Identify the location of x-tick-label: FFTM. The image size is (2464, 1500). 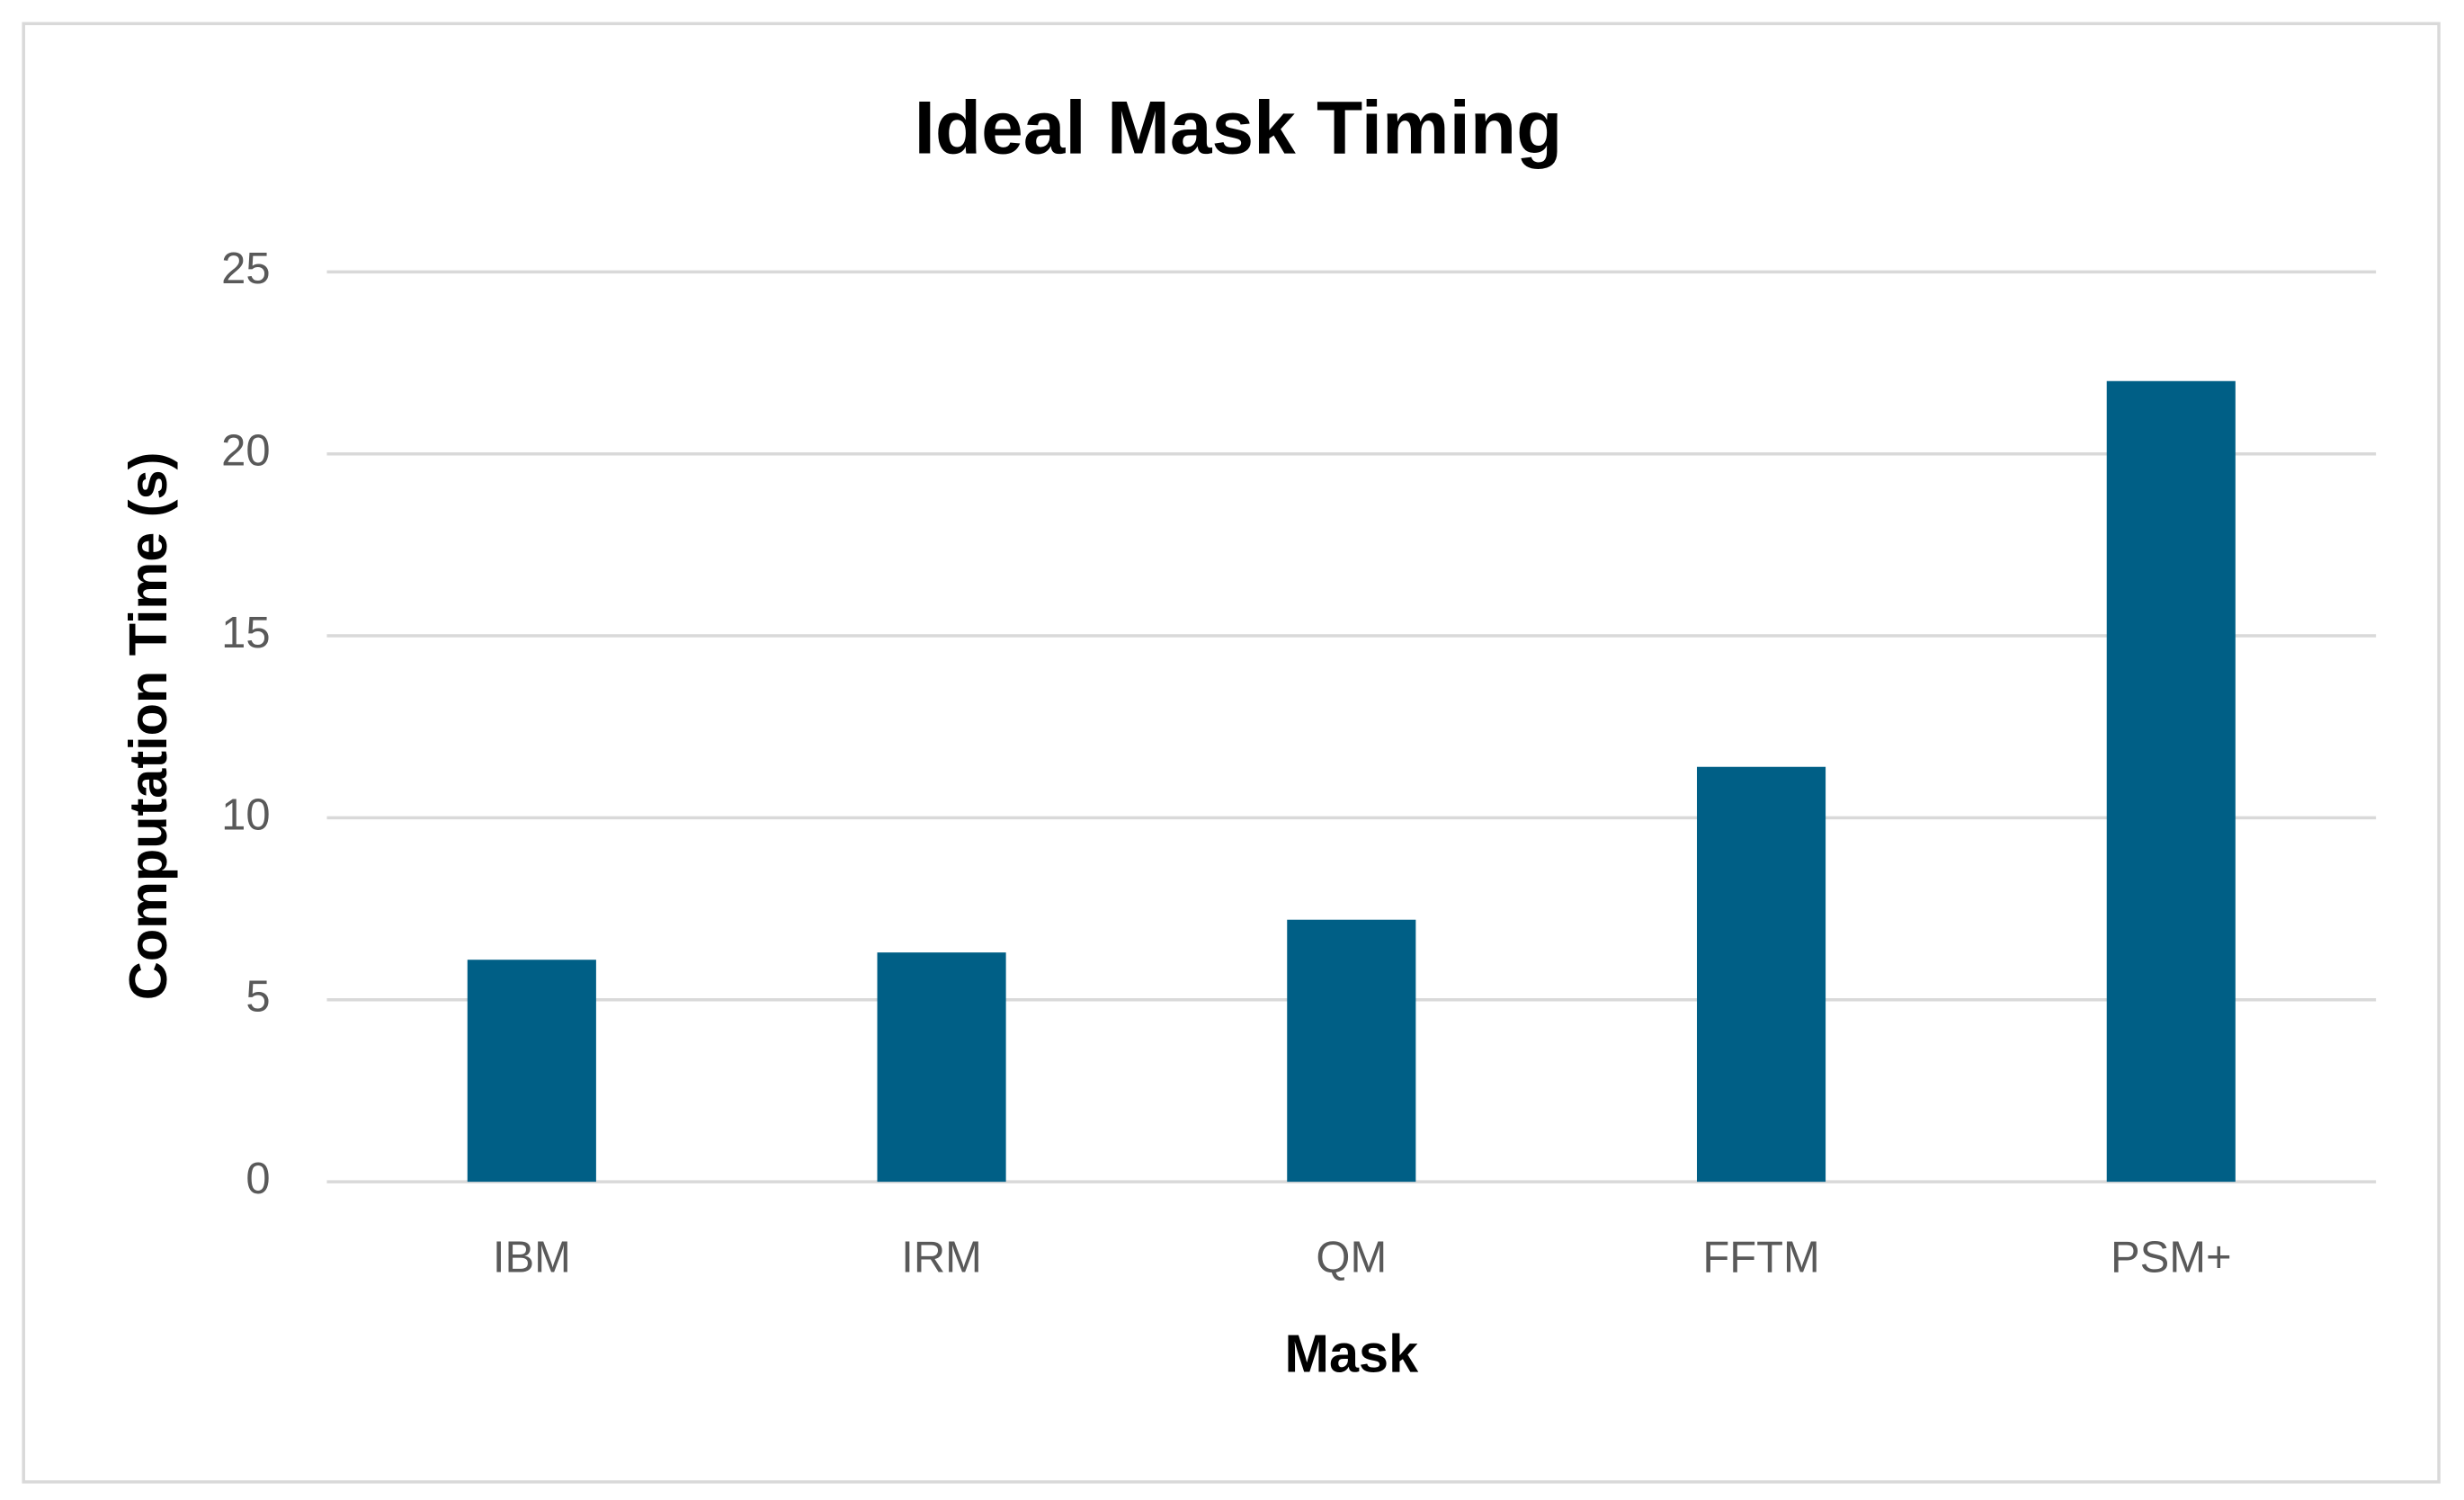
(1760, 1257).